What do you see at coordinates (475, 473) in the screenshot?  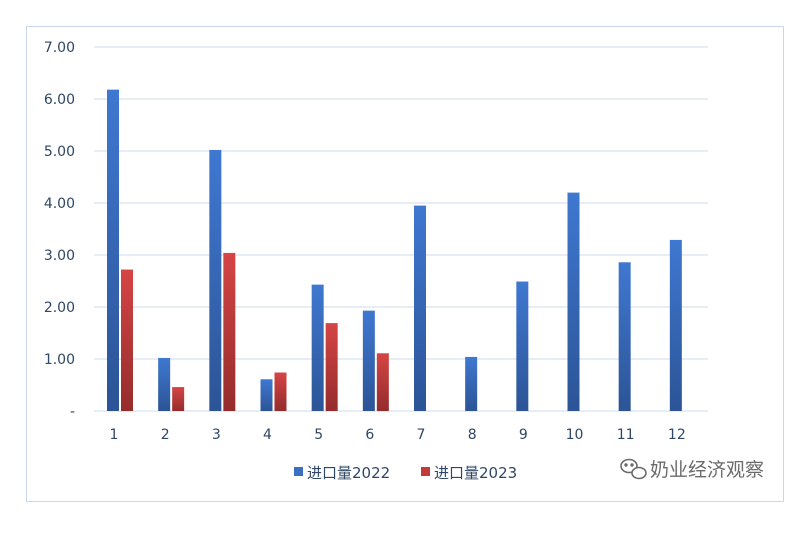 I see `legend-label-2023: 进口量2023` at bounding box center [475, 473].